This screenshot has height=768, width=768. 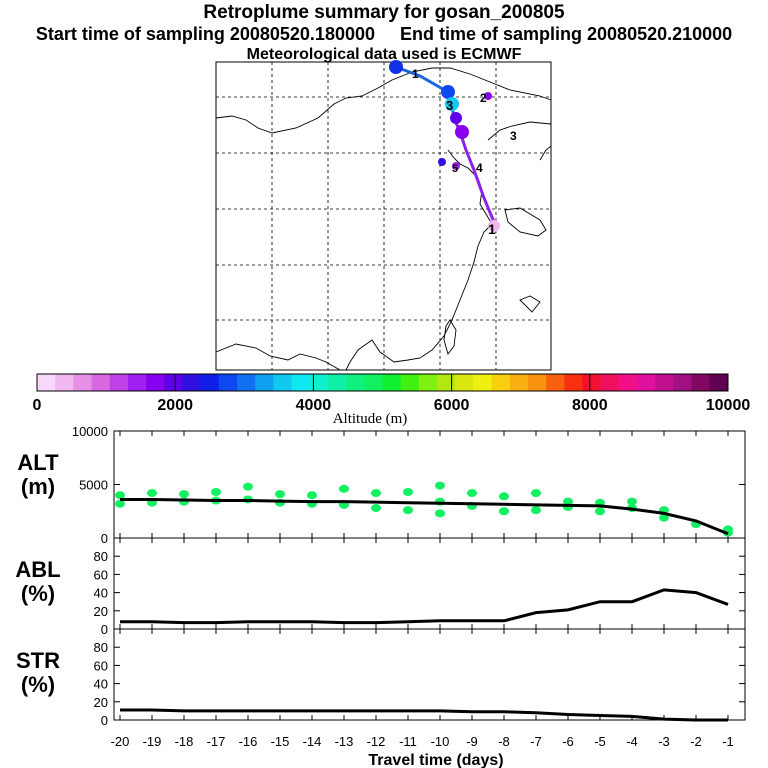 I want to click on x-tick-label: -8, so click(x=504, y=741).